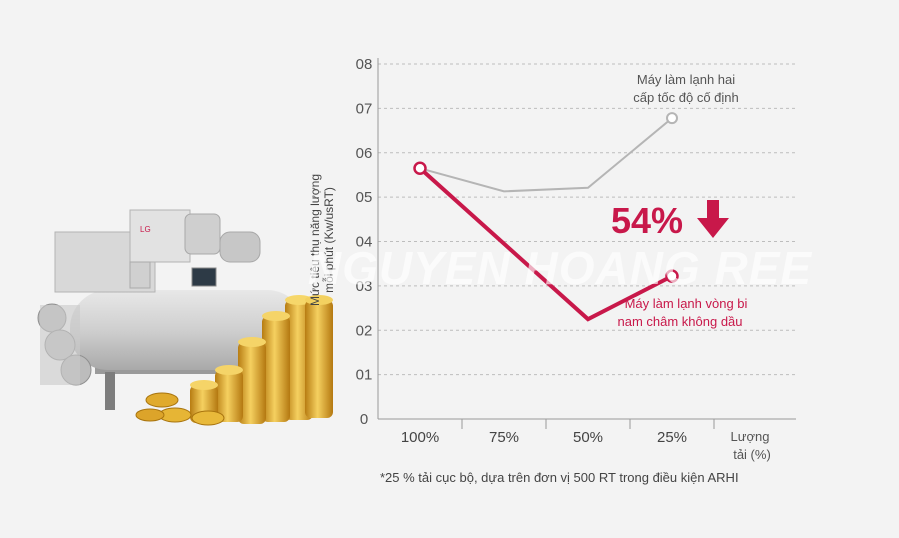  What do you see at coordinates (686, 303) in the screenshot?
I see `legend-red-line1: Máy làm lạnh vòng bi` at bounding box center [686, 303].